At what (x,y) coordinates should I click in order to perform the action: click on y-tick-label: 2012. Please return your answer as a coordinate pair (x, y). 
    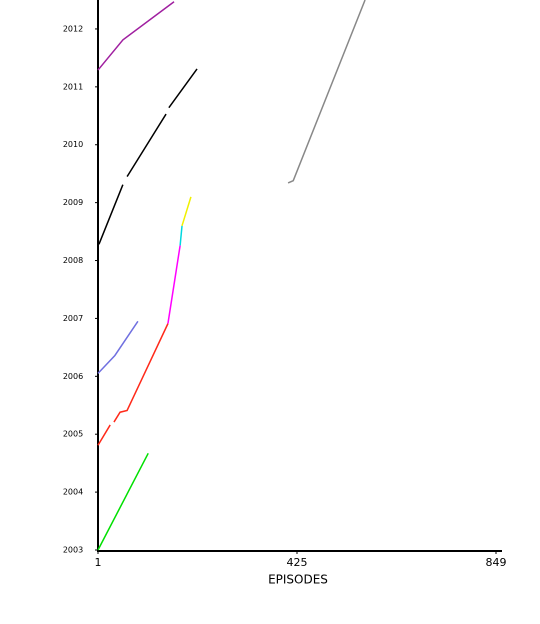
    Looking at the image, I should click on (73, 28).